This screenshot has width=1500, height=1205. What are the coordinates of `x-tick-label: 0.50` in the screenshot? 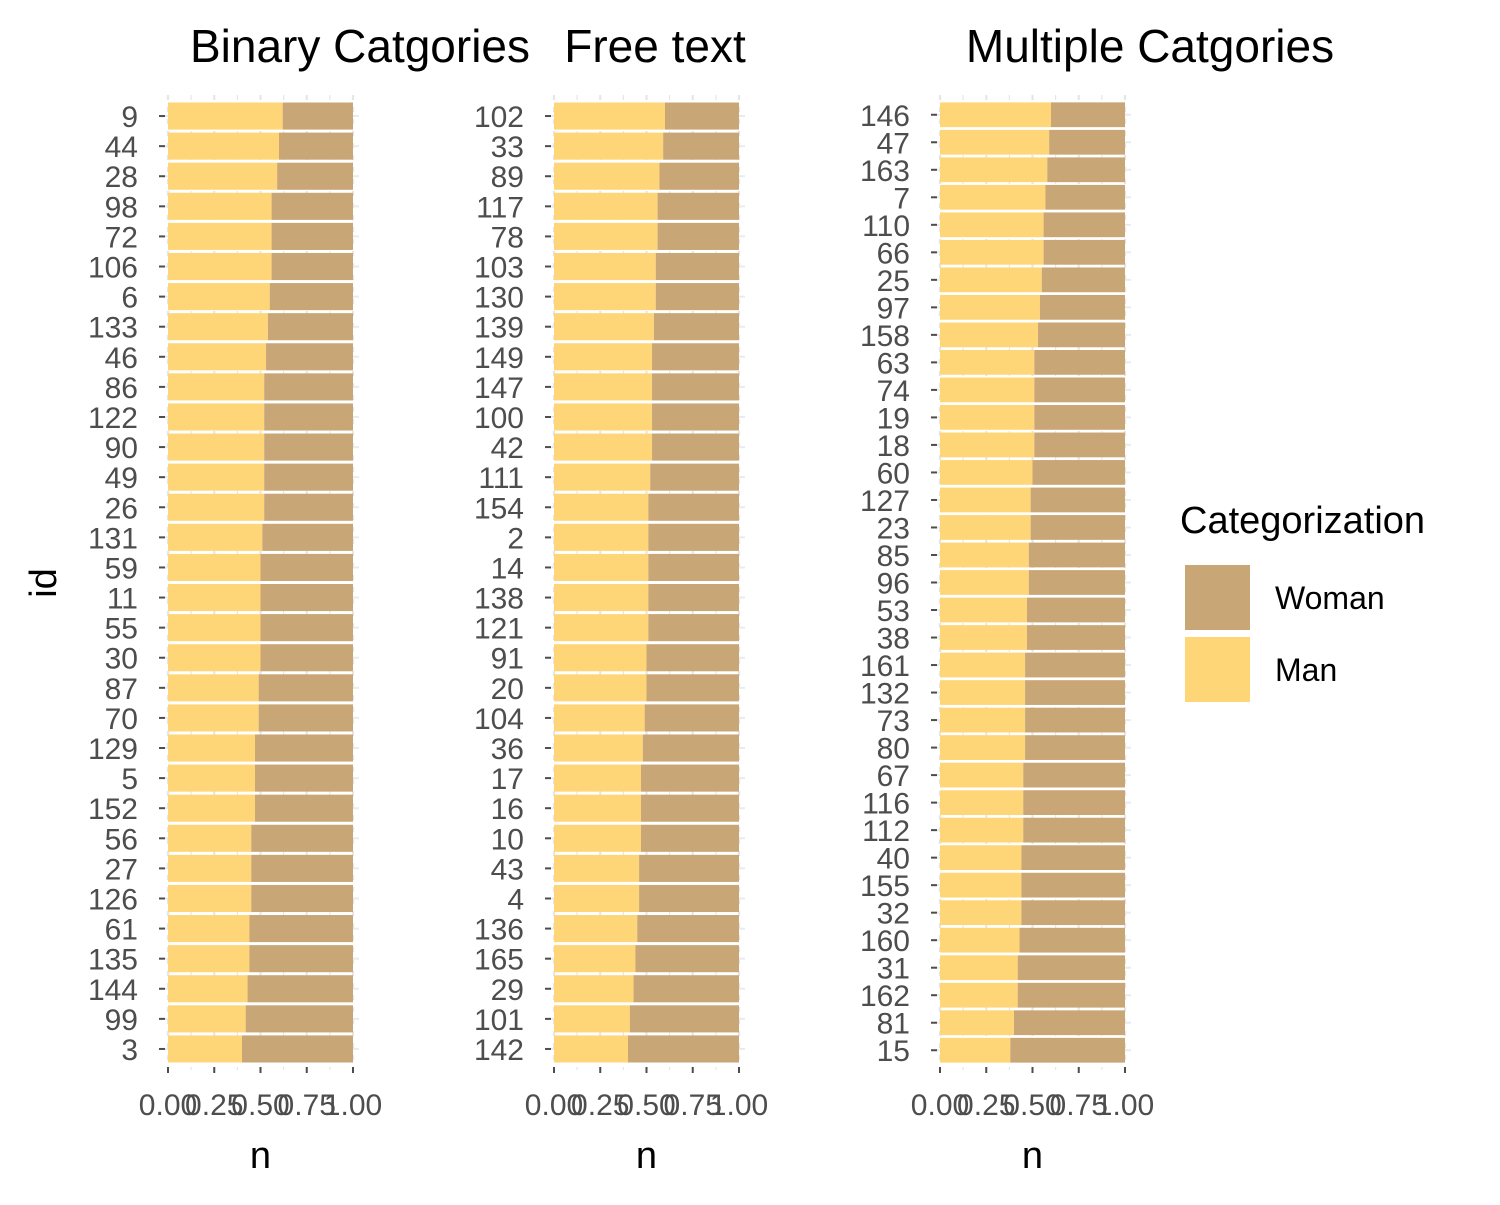 It's located at (260, 1105).